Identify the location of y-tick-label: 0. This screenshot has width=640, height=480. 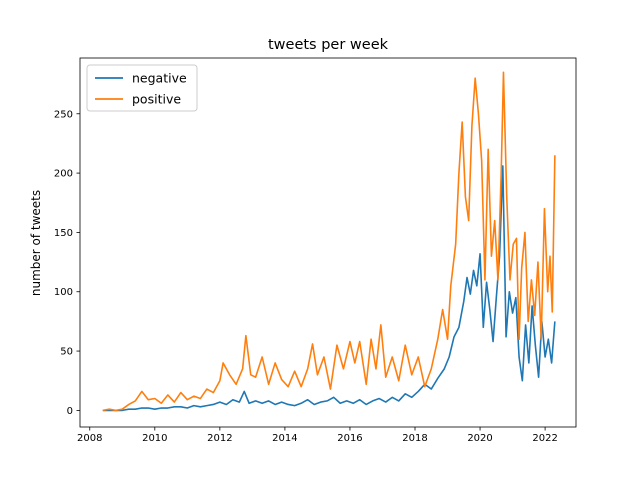
(70, 411).